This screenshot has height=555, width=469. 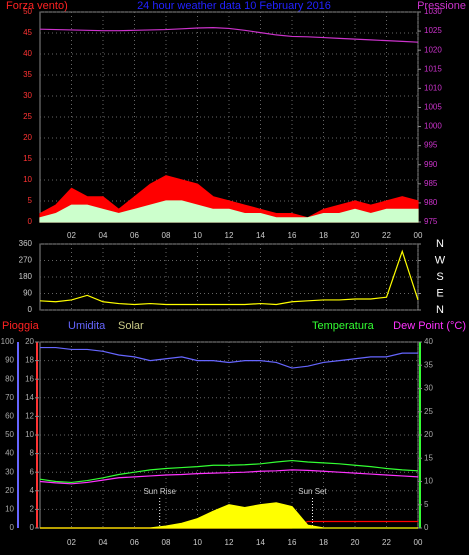 I want to click on y-tick-label: 80, so click(x=9, y=378).